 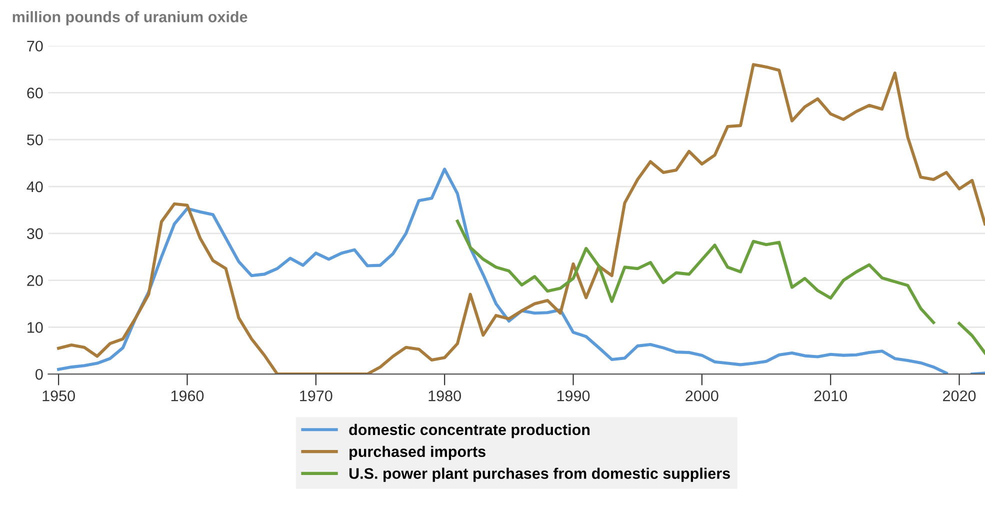 I want to click on y-tick-label: 10, so click(x=35, y=327).